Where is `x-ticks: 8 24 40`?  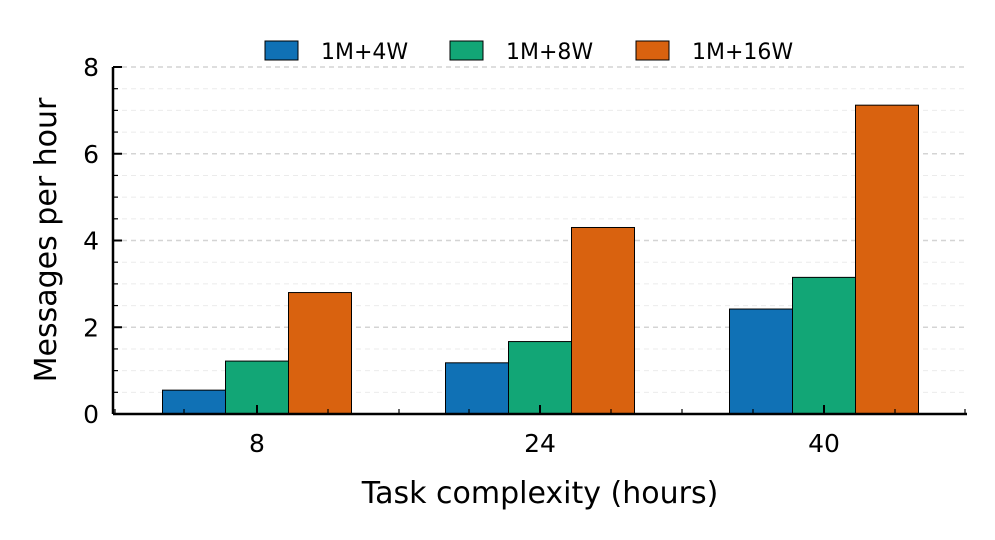
x-ticks: 8 24 40 is located at coordinates (540, 431).